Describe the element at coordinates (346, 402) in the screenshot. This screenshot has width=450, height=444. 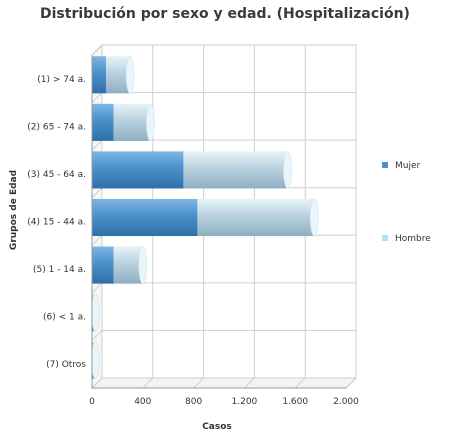
I see `x-tick-label: 2.000` at that location.